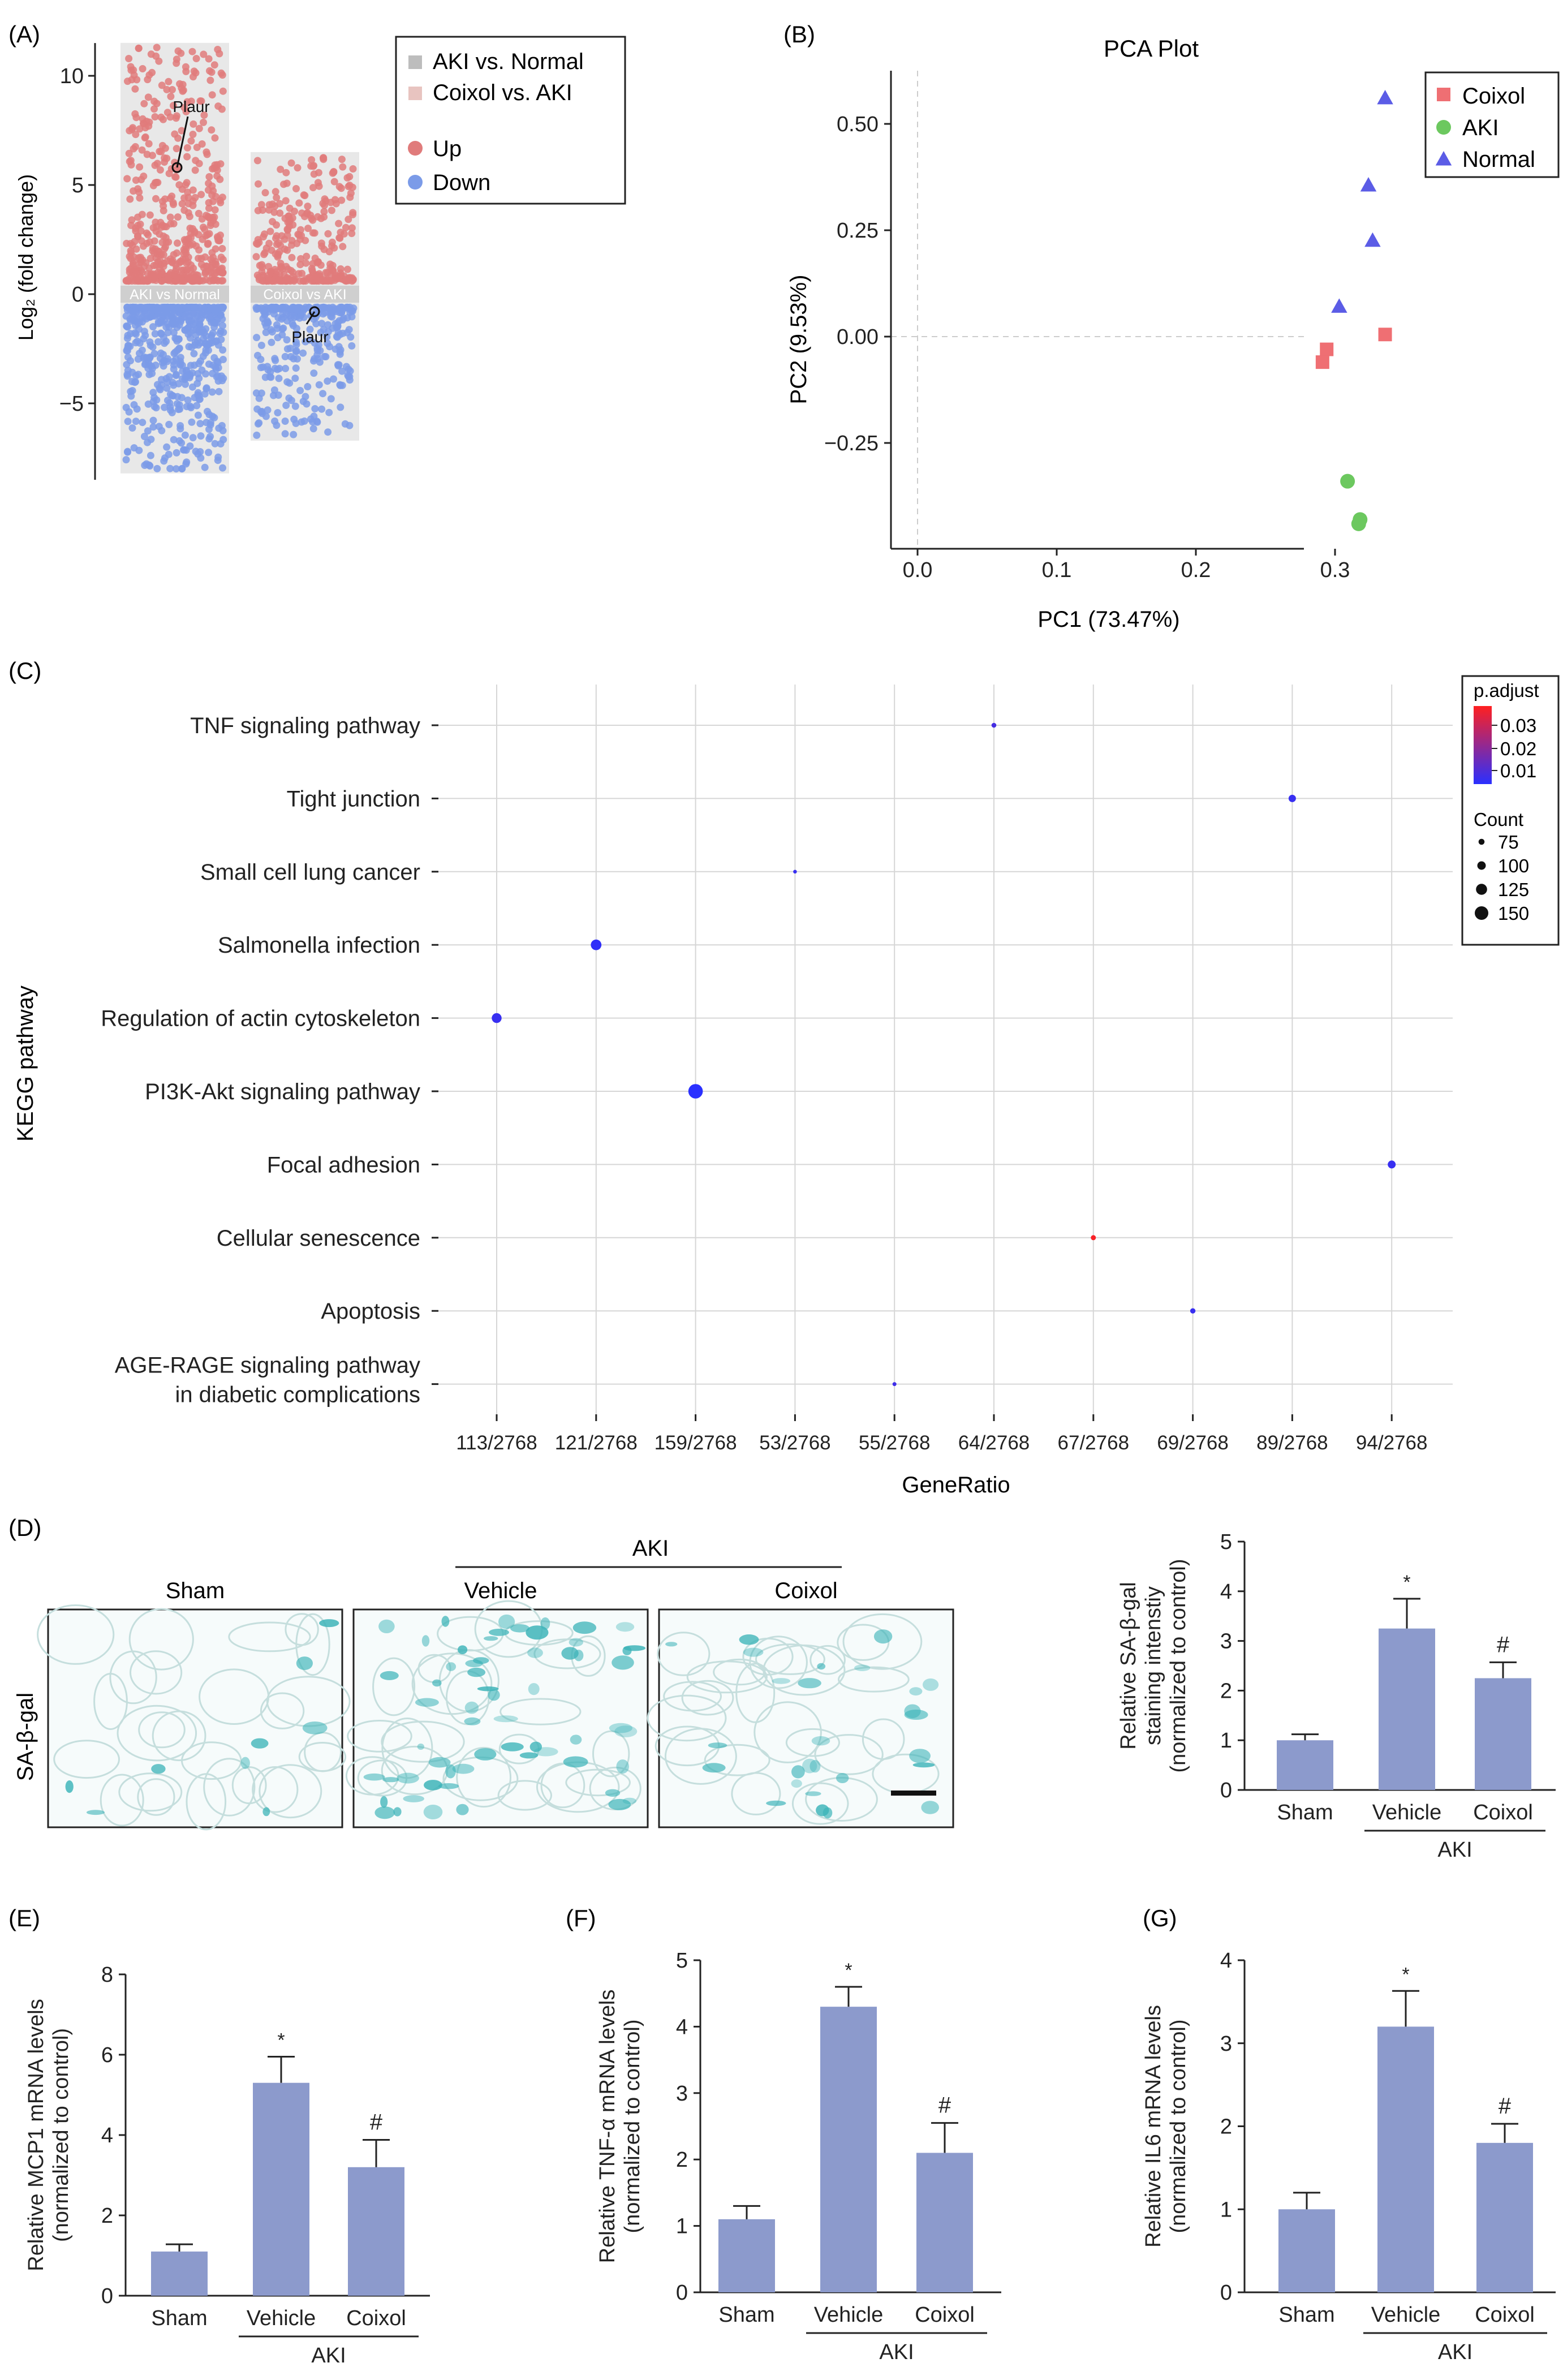 This screenshot has width=1563, height=2380. I want to click on a-legend-label-down: Down, so click(461, 182).